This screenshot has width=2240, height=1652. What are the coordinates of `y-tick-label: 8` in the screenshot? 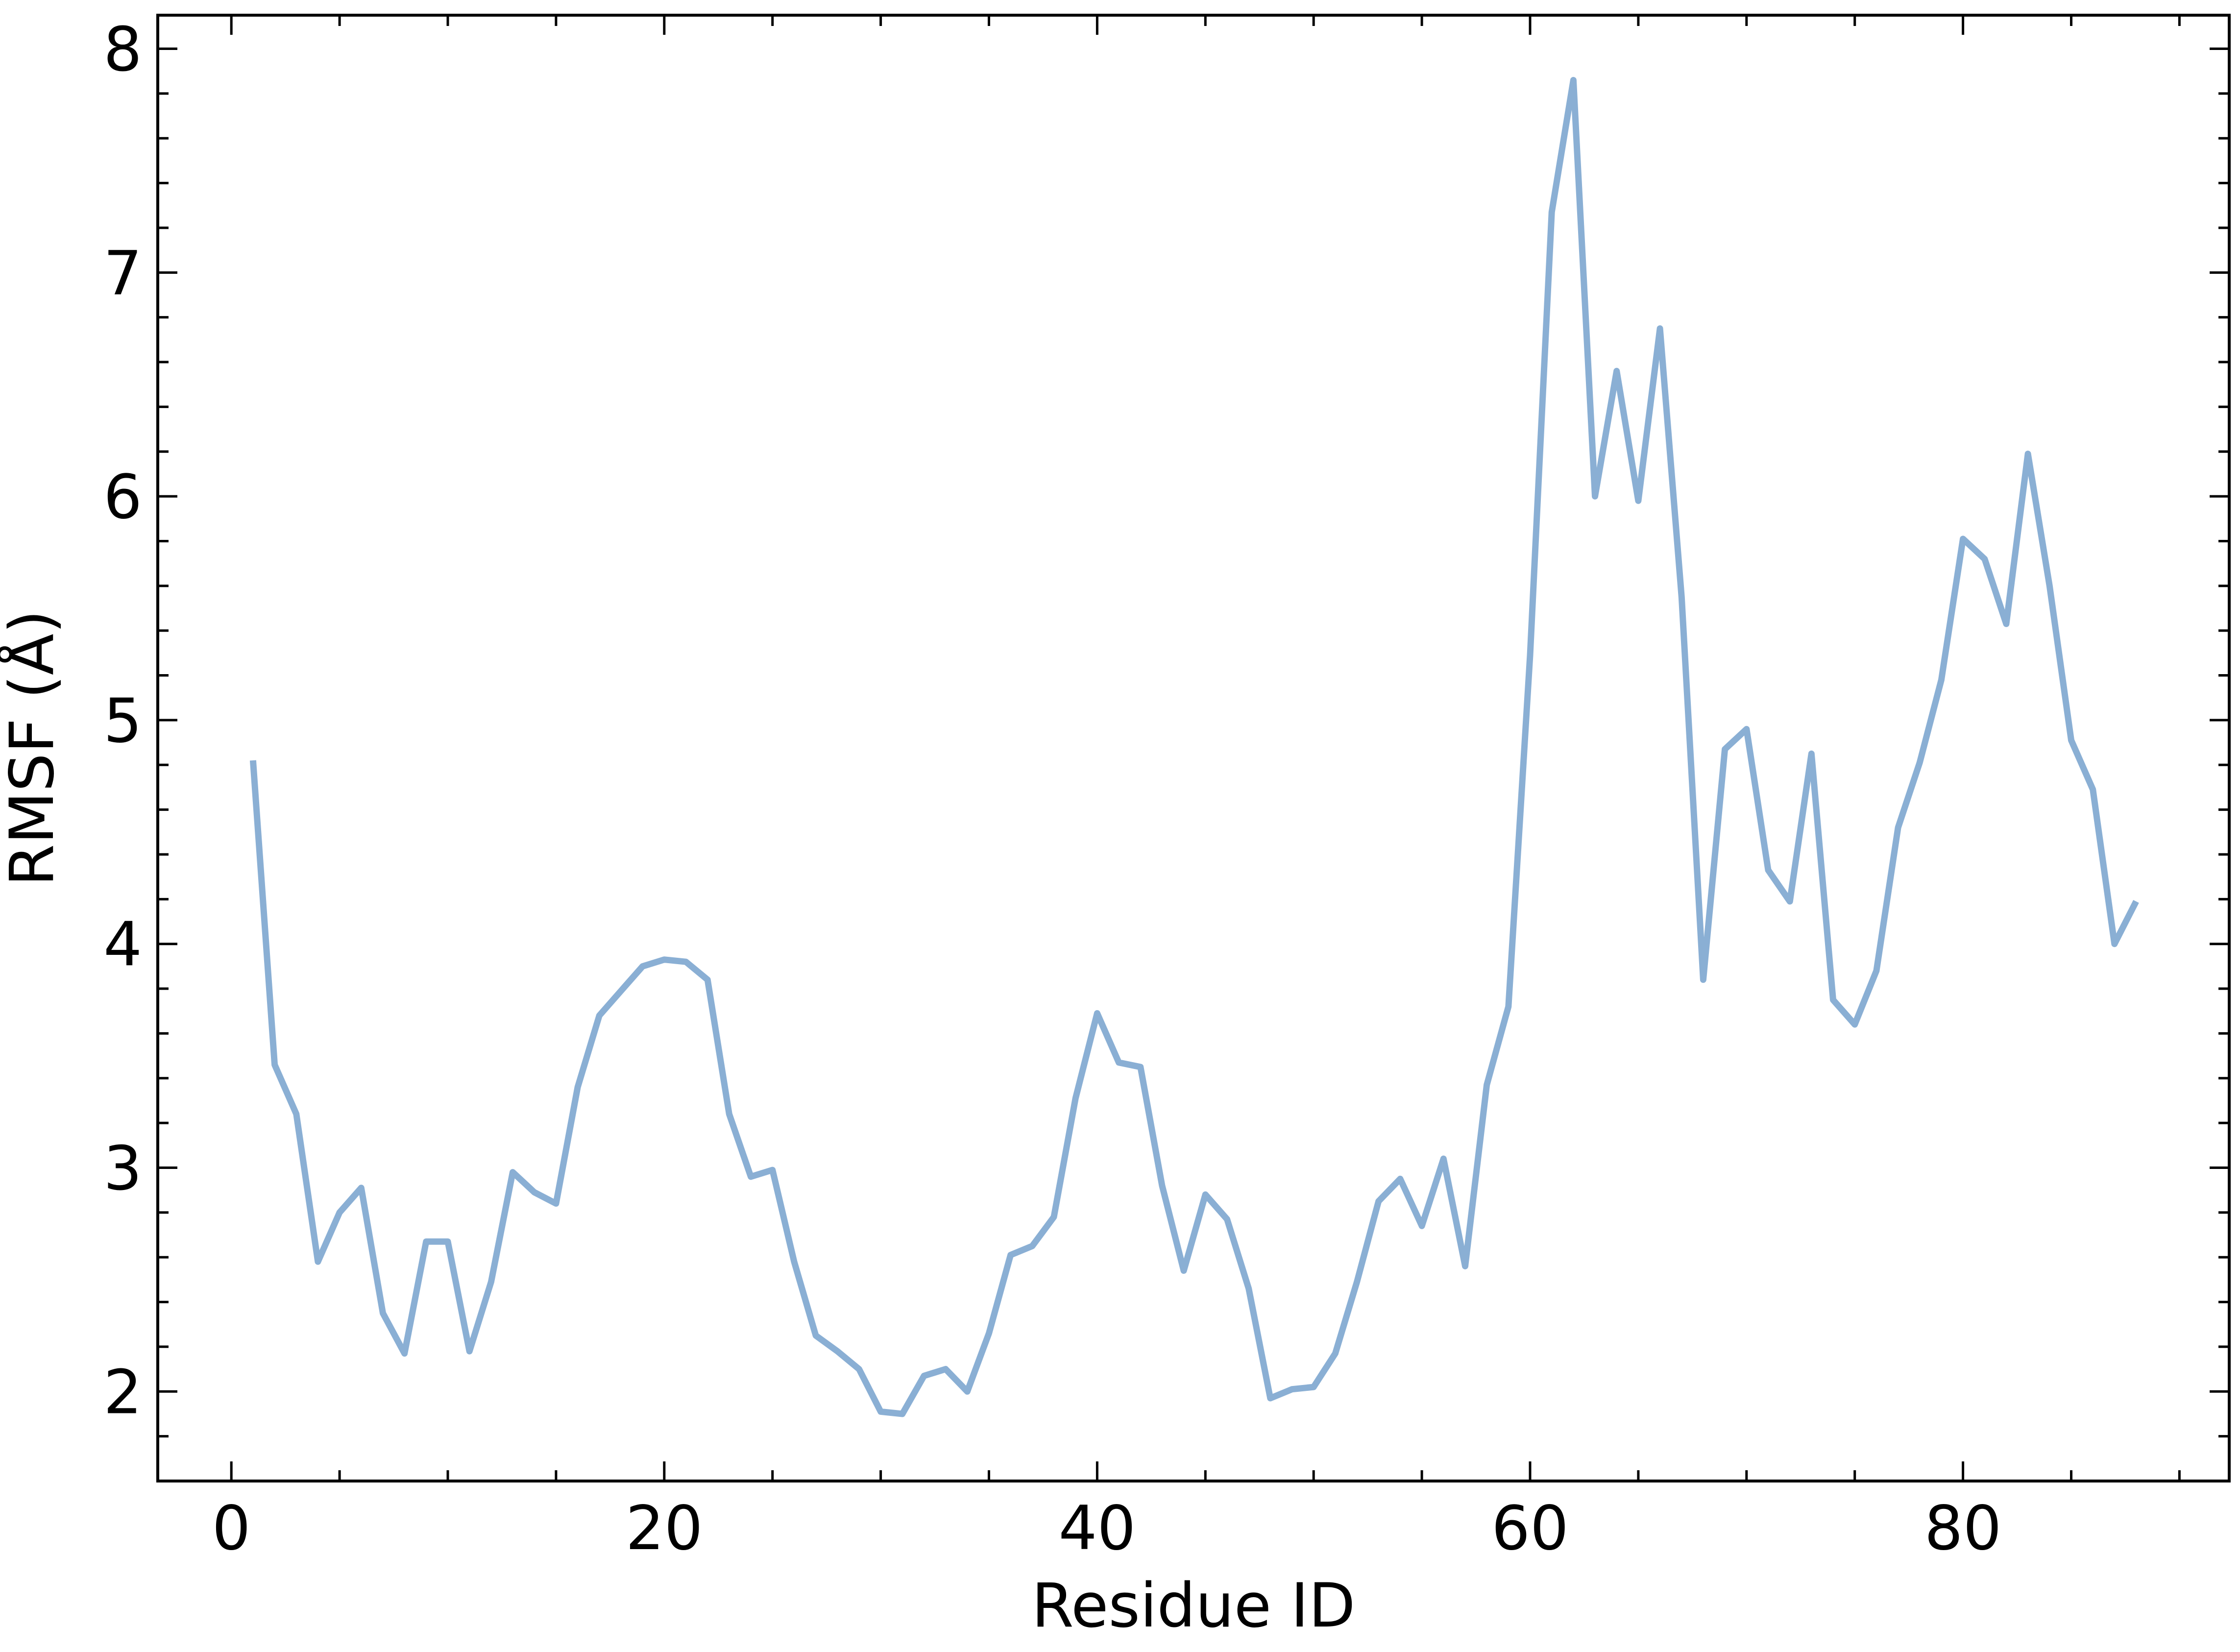 It's located at (122, 50).